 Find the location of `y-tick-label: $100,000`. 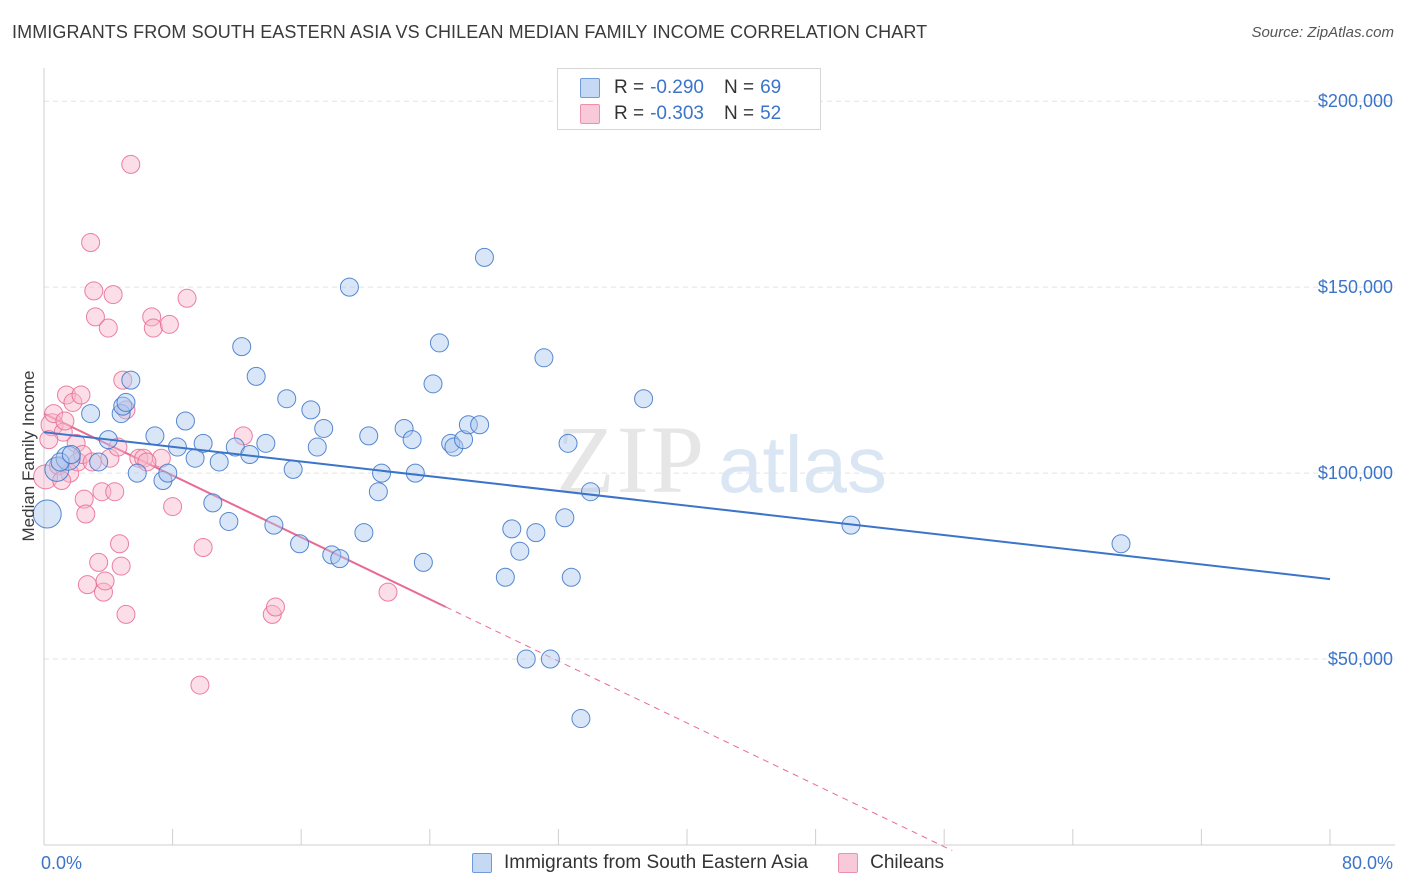

y-tick-label: $100,000 is located at coordinates (1355, 473).